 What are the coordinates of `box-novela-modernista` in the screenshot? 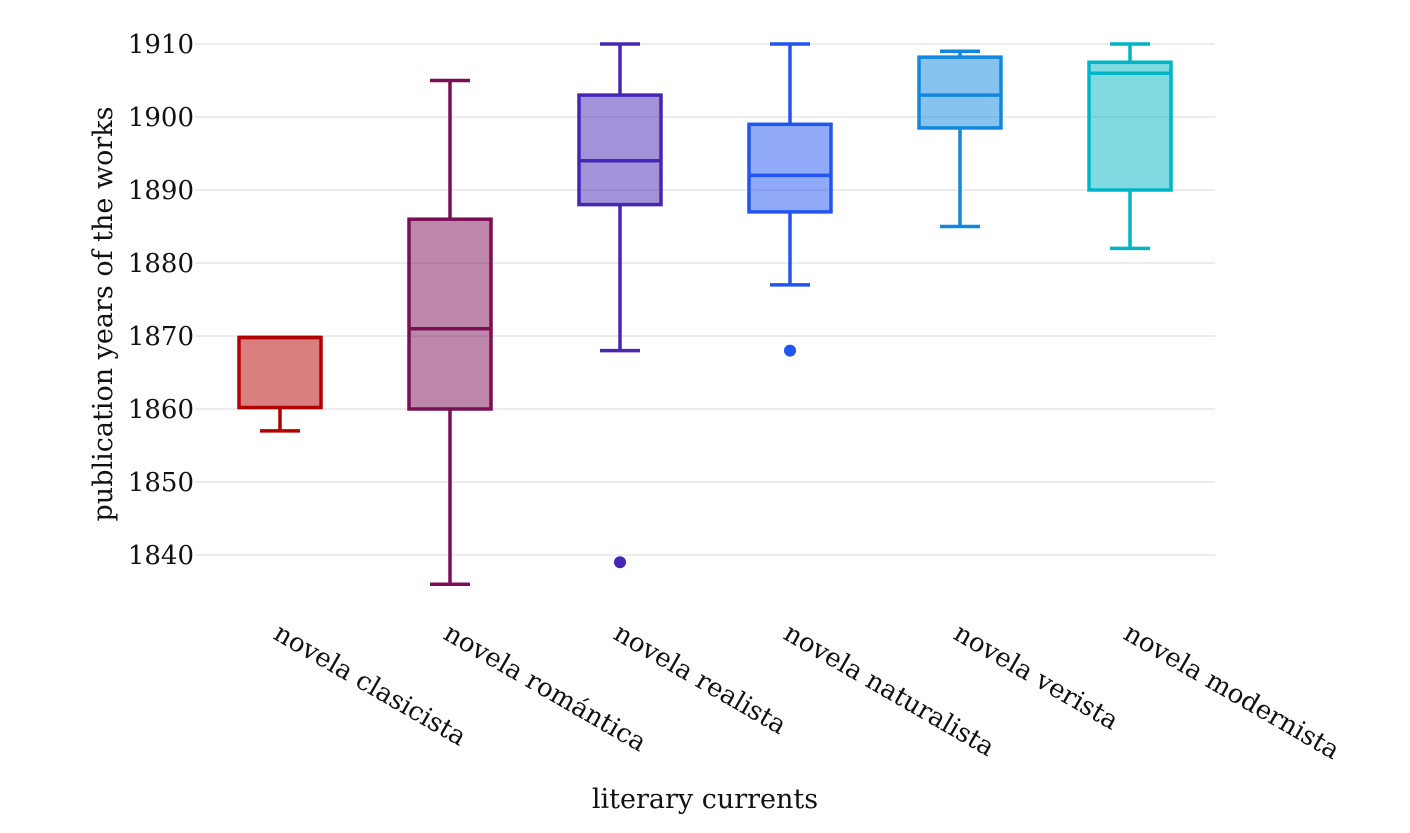 It's located at (1130, 146).